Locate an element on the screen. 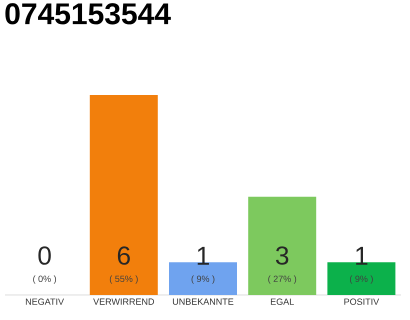 The height and width of the screenshot is (320, 410). x-tick-label: NEGATIV is located at coordinates (45, 301).